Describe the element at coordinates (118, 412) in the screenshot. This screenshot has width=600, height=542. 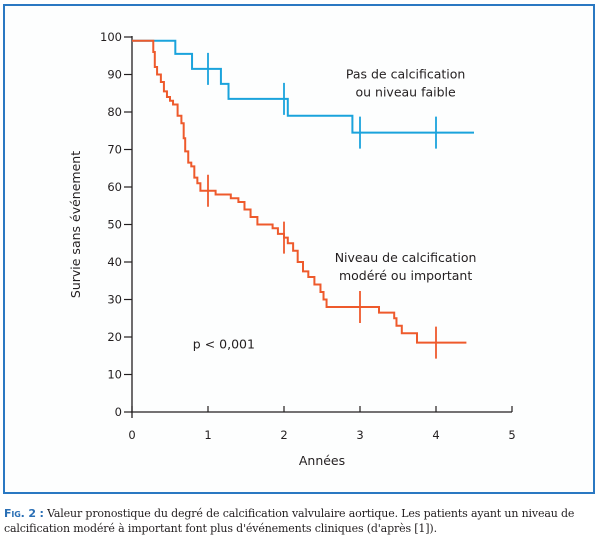
I see `y-tick-label: 0` at that location.